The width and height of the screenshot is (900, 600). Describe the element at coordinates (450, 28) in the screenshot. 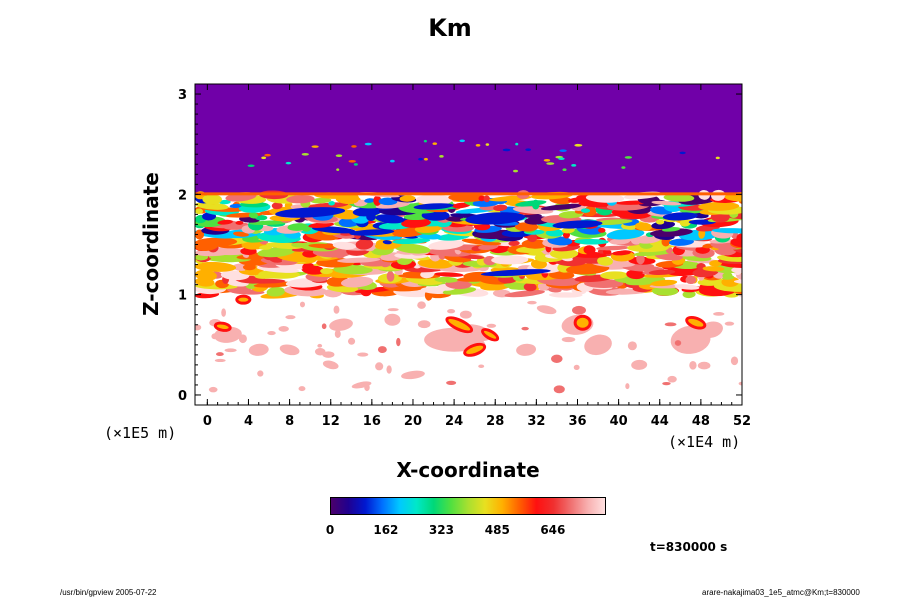

I see `chart-title: Km` at that location.